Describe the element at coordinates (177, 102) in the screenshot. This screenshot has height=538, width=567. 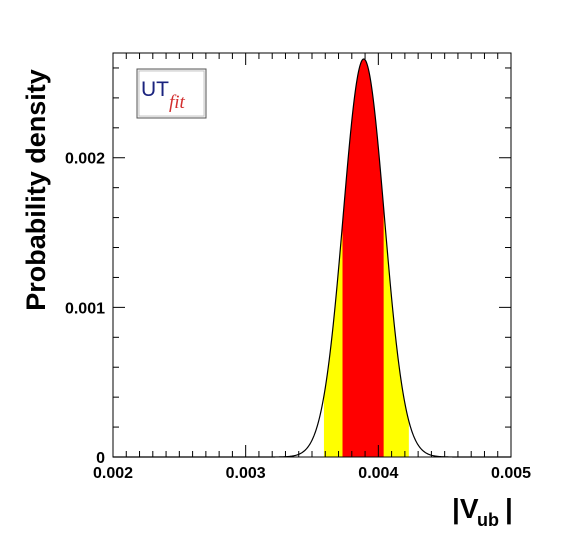
I see `logo-text-fit: fit` at that location.